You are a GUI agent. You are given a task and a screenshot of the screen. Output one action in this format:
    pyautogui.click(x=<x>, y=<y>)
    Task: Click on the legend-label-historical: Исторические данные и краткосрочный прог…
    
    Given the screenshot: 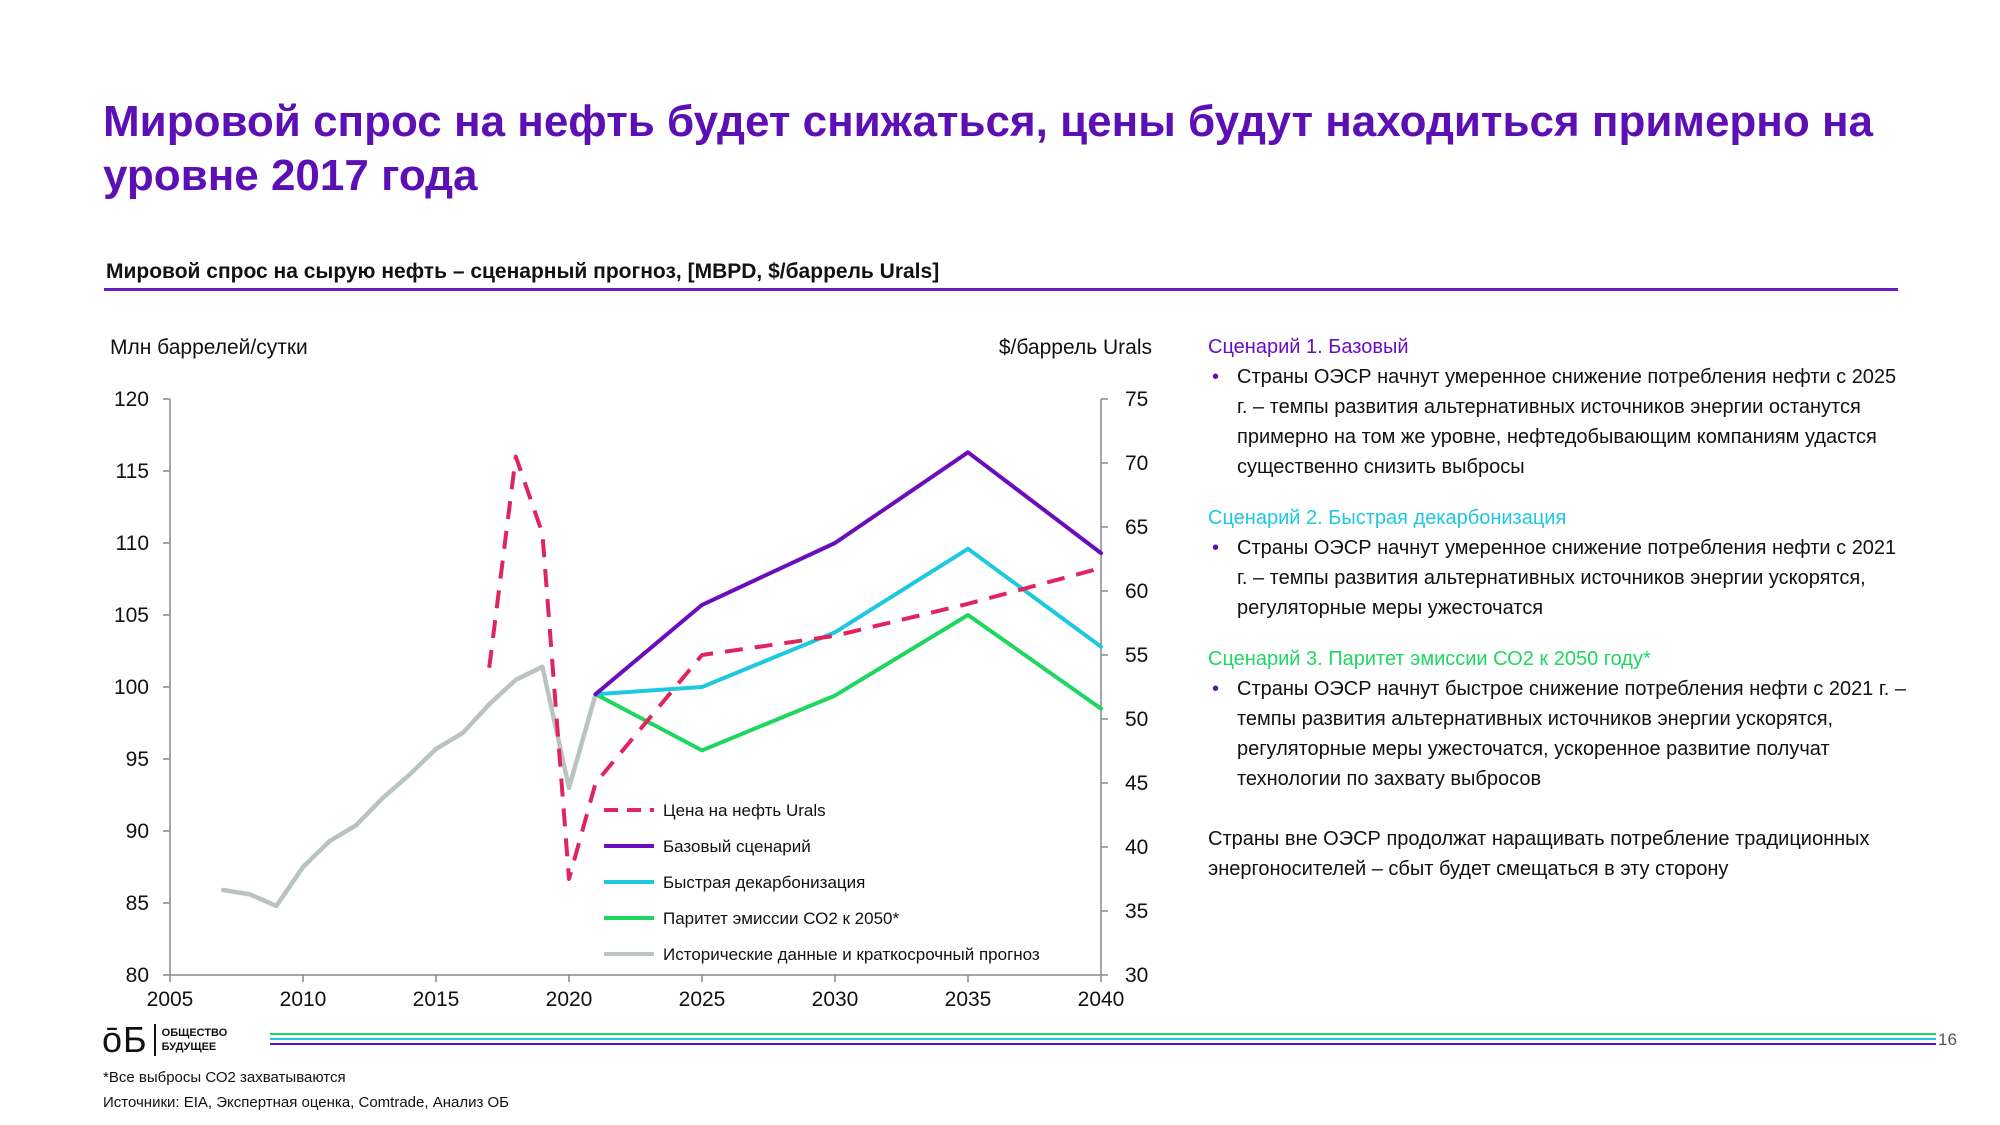 What is the action you would take?
    pyautogui.click(x=851, y=954)
    